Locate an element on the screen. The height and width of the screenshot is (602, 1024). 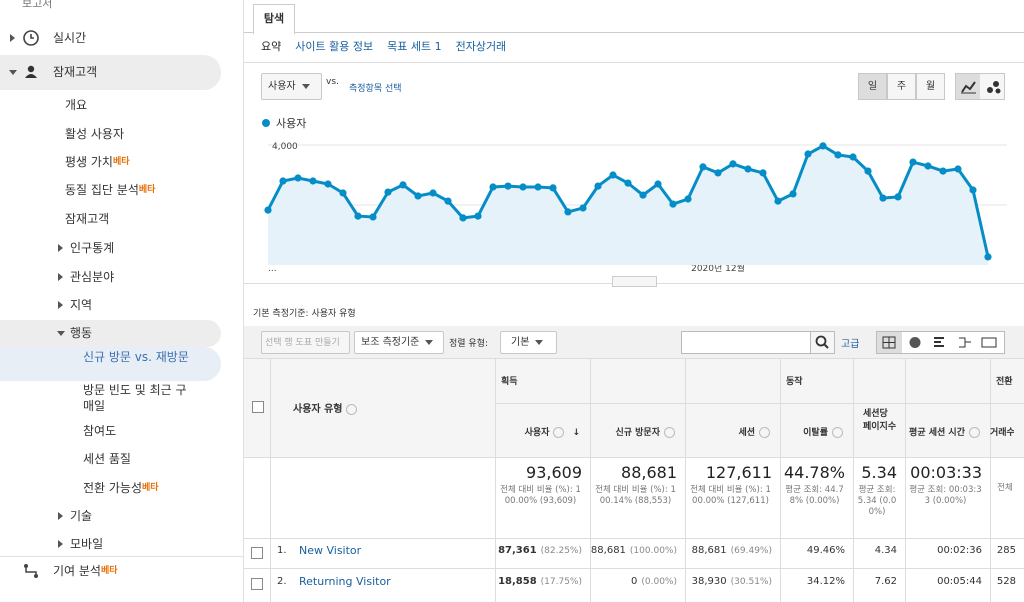
total-note: 전체 is located at coordinates (1005, 488).